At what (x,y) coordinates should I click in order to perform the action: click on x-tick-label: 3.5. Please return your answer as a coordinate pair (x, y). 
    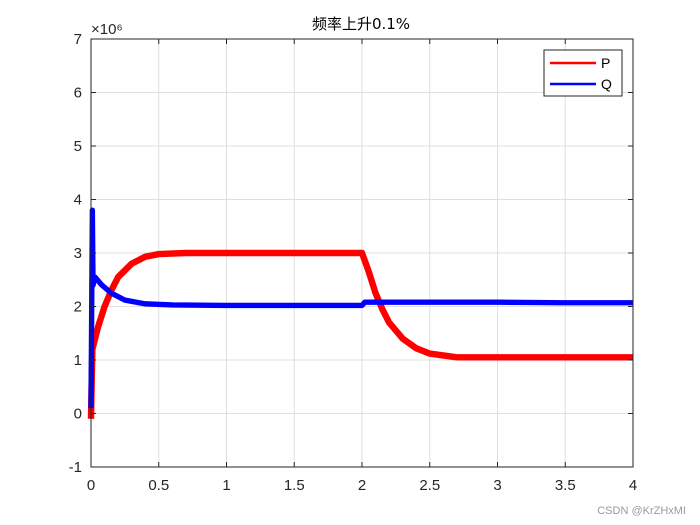
    Looking at the image, I should click on (565, 485).